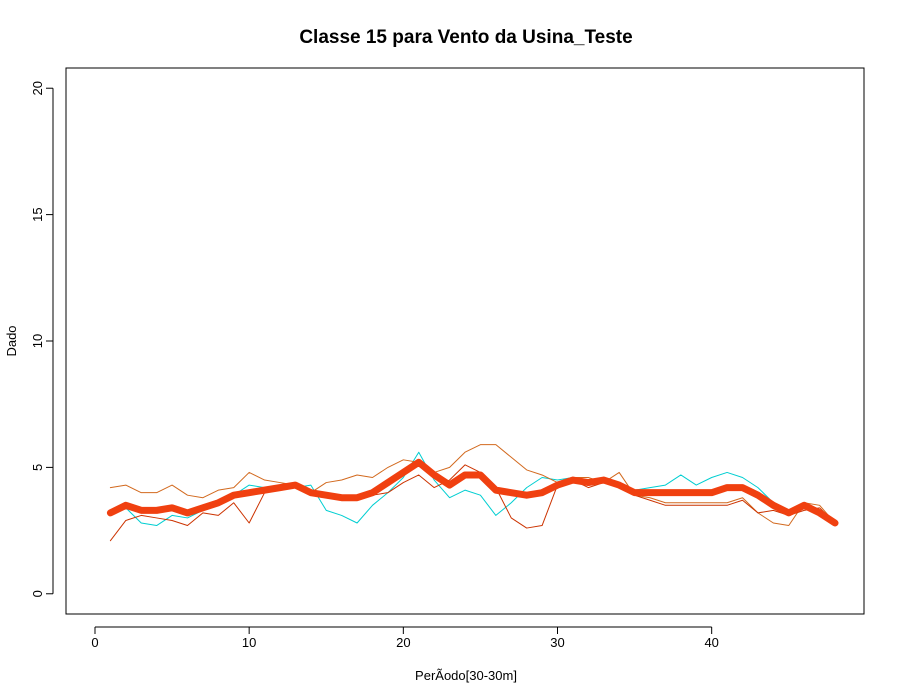 The height and width of the screenshot is (700, 900). Describe the element at coordinates (37, 467) in the screenshot. I see `y-tick-label: 5` at that location.